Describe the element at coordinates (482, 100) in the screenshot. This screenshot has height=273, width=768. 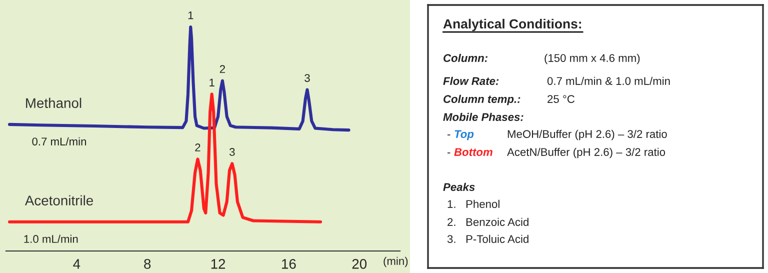
I see `text: Column temp.:` at that location.